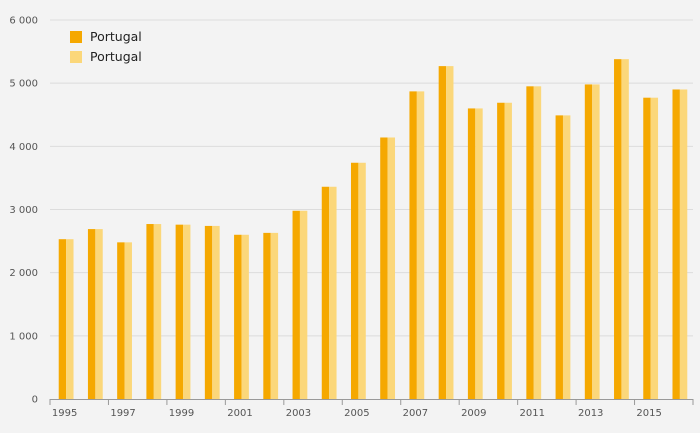  What do you see at coordinates (23, 147) in the screenshot?
I see `y-tick-label: 4 000` at bounding box center [23, 147].